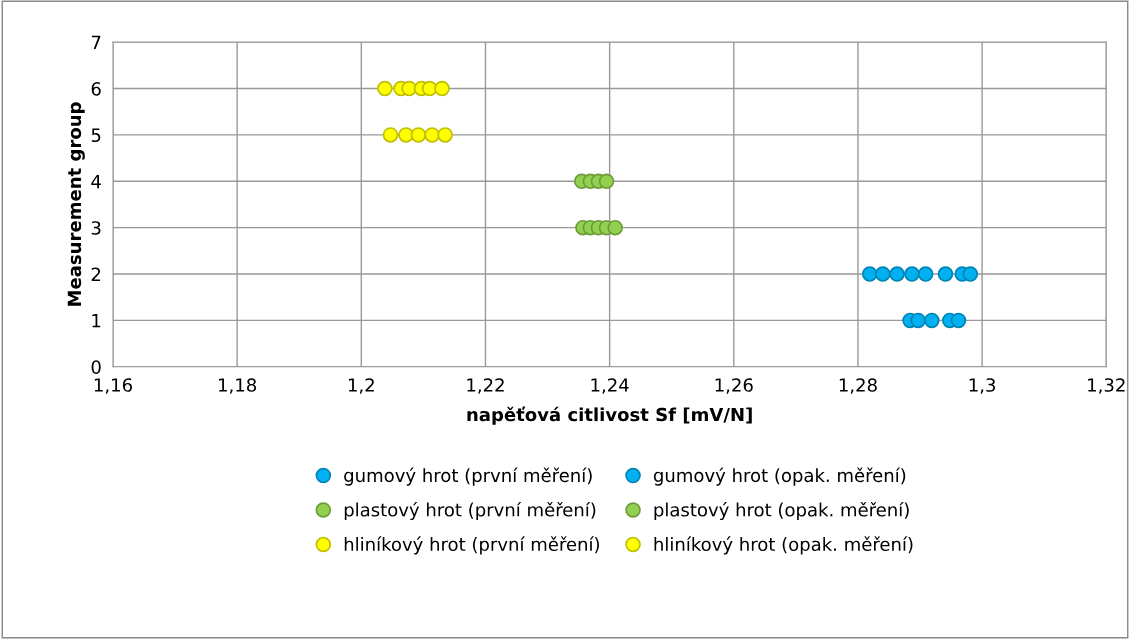 The image size is (1130, 639). I want to click on x-tick-label: 1,18, so click(238, 386).